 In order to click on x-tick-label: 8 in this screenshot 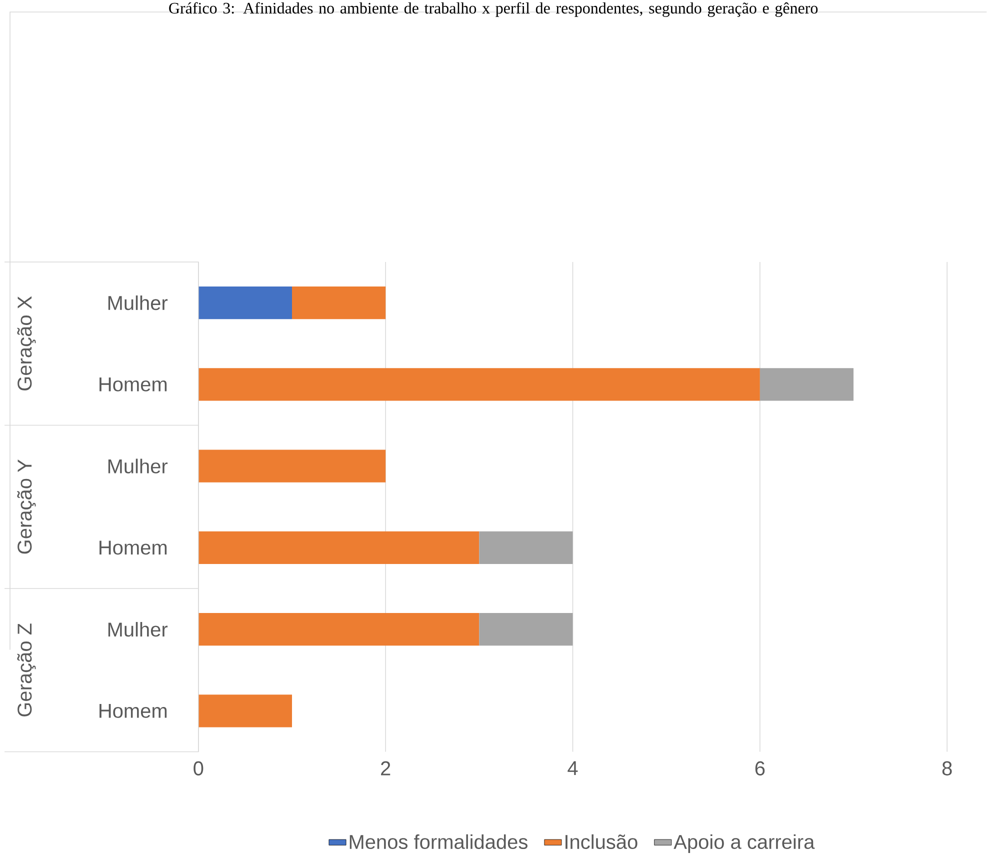, I will do `click(947, 768)`.